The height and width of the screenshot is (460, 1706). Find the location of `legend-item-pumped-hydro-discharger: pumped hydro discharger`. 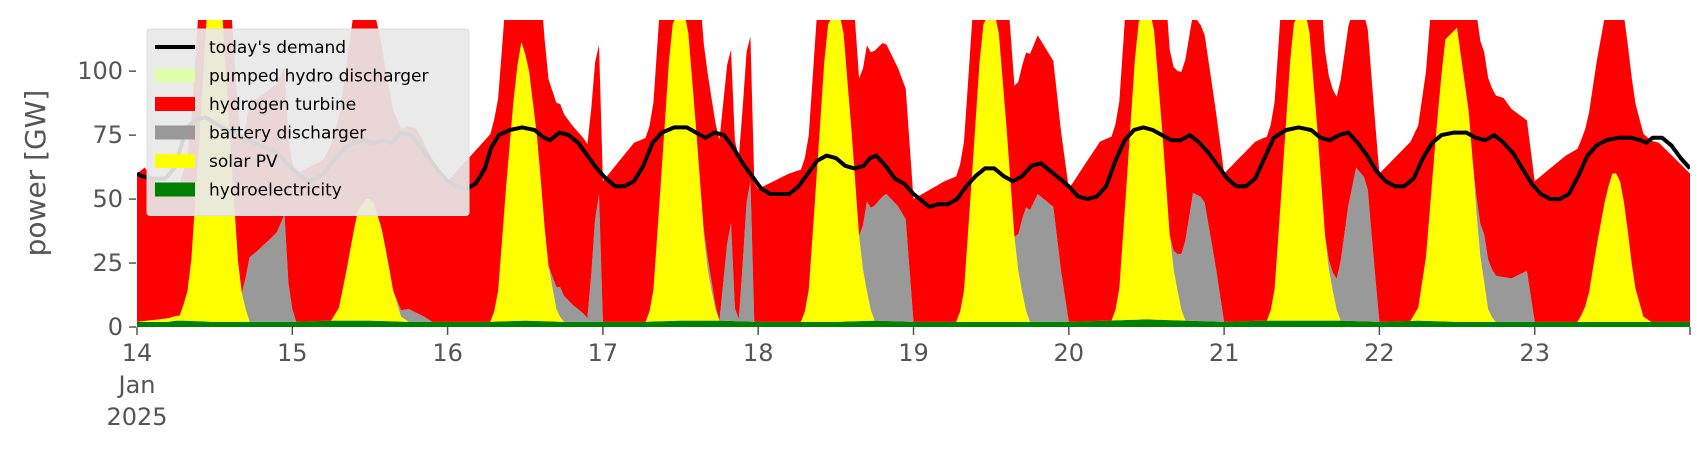

legend-item-pumped-hydro-discharger: pumped hydro discharger is located at coordinates (291, 77).